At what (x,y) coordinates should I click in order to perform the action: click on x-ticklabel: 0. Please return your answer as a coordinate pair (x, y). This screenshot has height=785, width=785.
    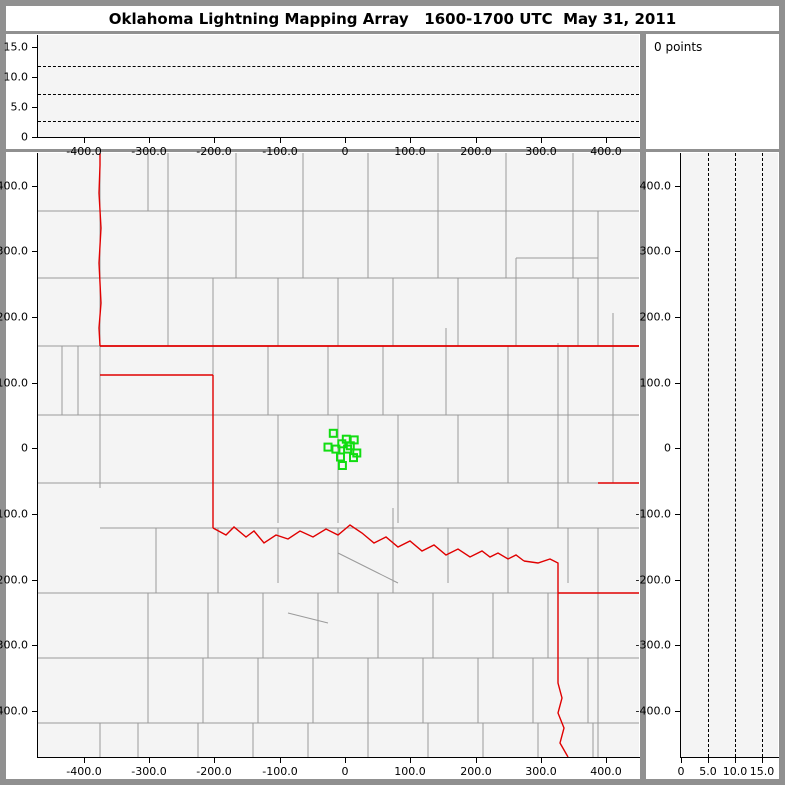
    Looking at the image, I should click on (681, 771).